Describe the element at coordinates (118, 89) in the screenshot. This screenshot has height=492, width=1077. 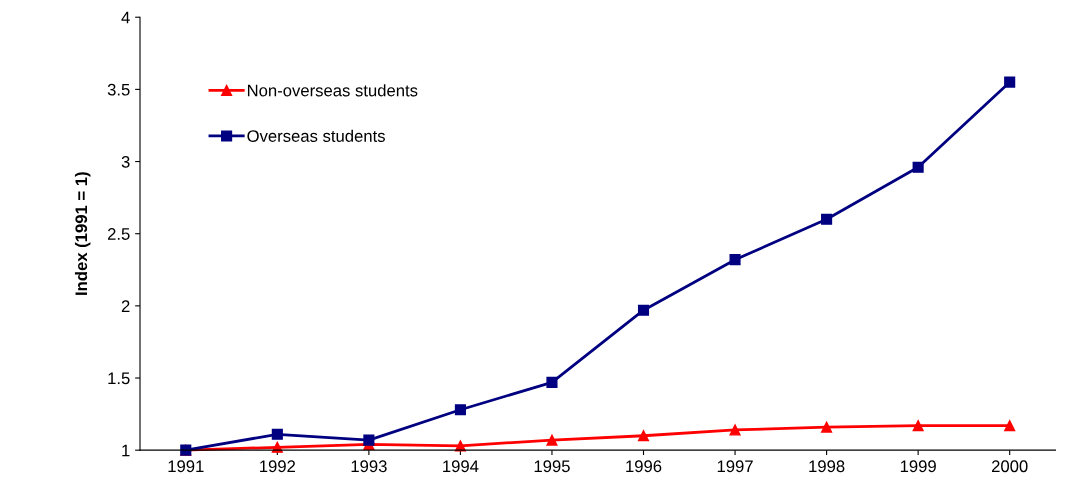
I see `y-tick-label: 3.5` at that location.